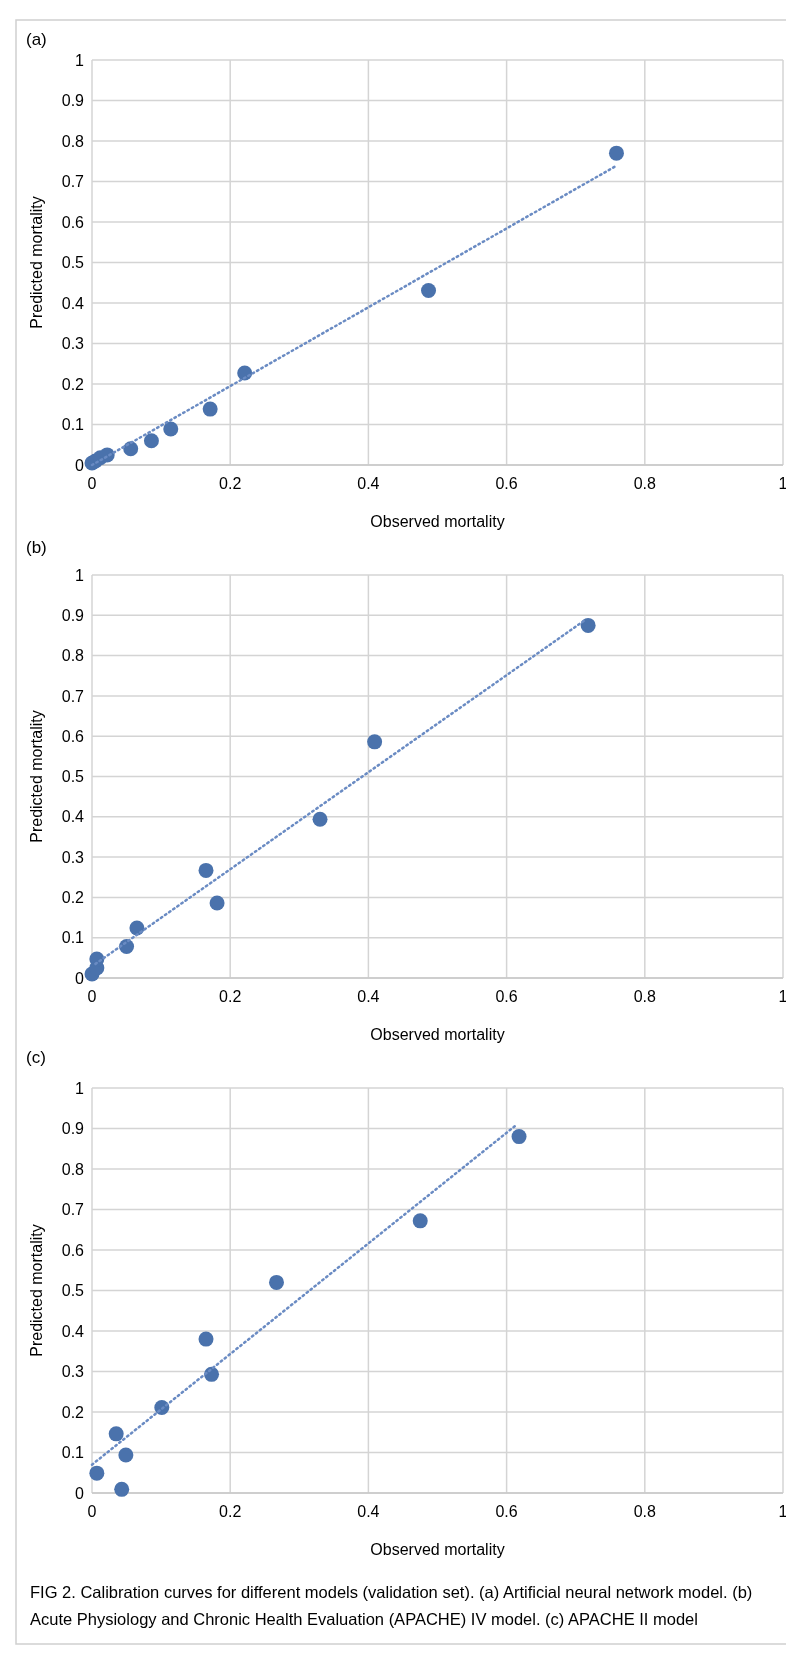 Image resolution: width=786 pixels, height=1665 pixels. What do you see at coordinates (391, 1605) in the screenshot?
I see `caption: FIG 2. Calibration curves for different models (validation set). (a) Artificial neural network model. (b) Acute Physiology and Chronic Health Evaluation (APACHE) IV model. (c) APACHE II model` at bounding box center [391, 1605].